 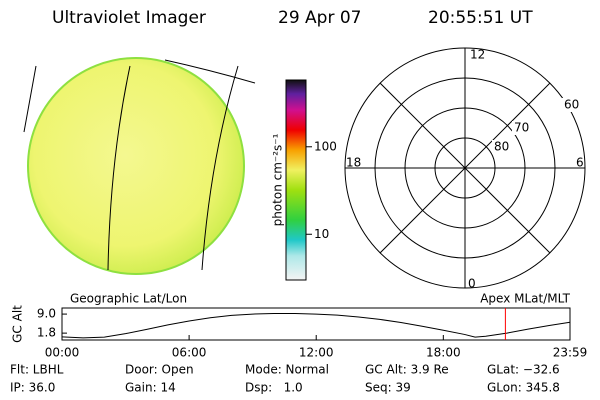 I want to click on hour-label: 18, so click(x=353, y=163).